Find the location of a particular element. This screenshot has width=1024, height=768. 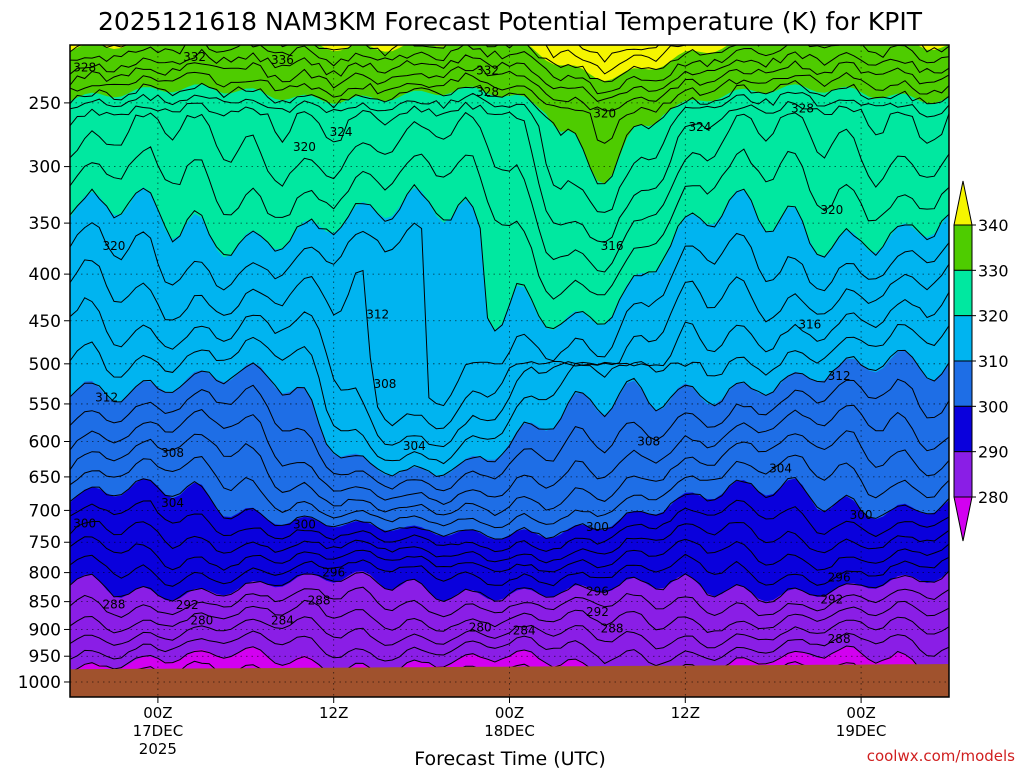

y-tick-label: 600 is located at coordinates (45, 443).